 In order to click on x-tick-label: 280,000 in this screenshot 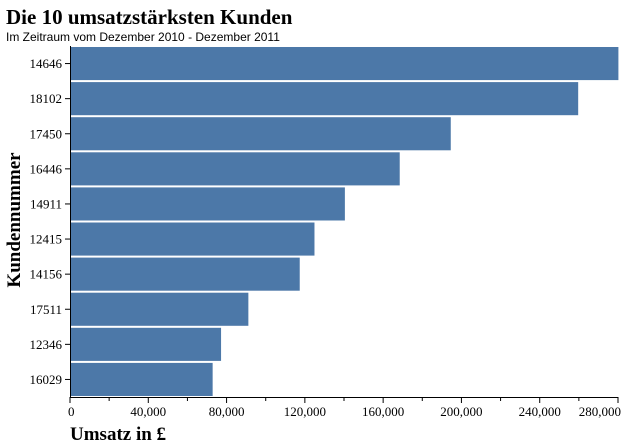, I will do `click(600, 411)`.